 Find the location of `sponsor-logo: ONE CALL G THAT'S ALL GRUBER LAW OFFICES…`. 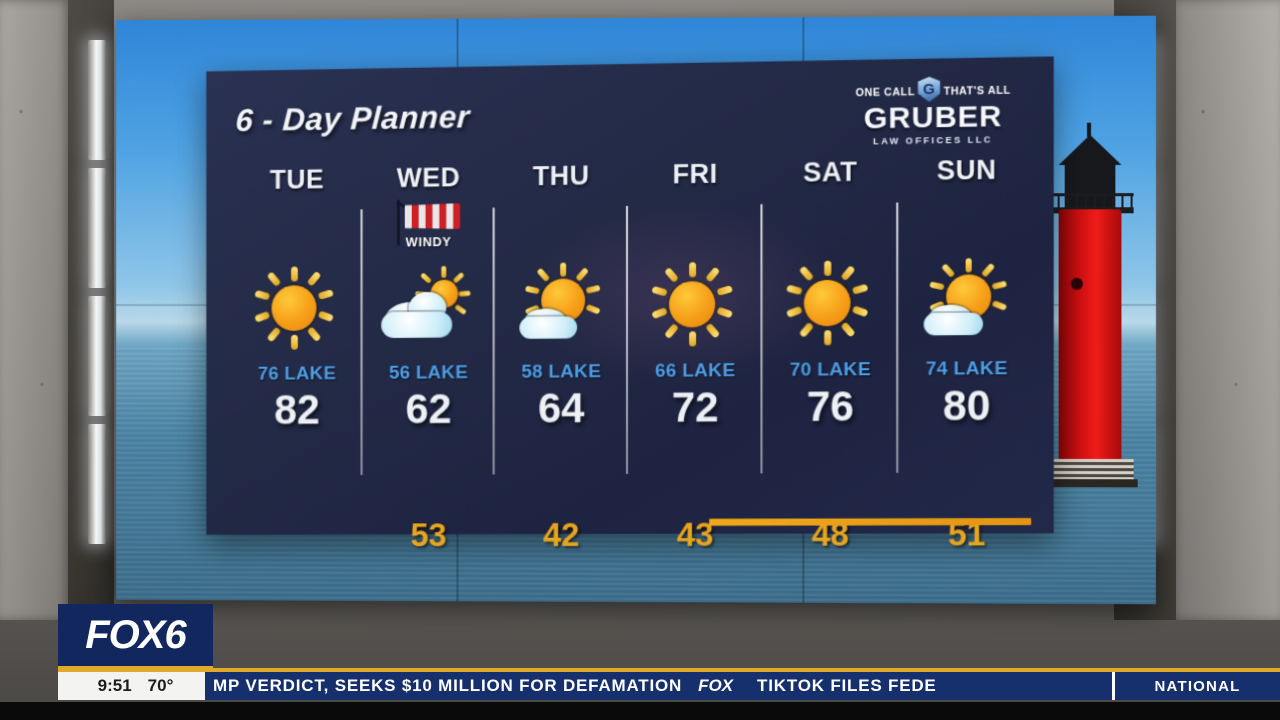

sponsor-logo: ONE CALL G THAT'S ALL GRUBER LAW OFFICES… is located at coordinates (933, 113).